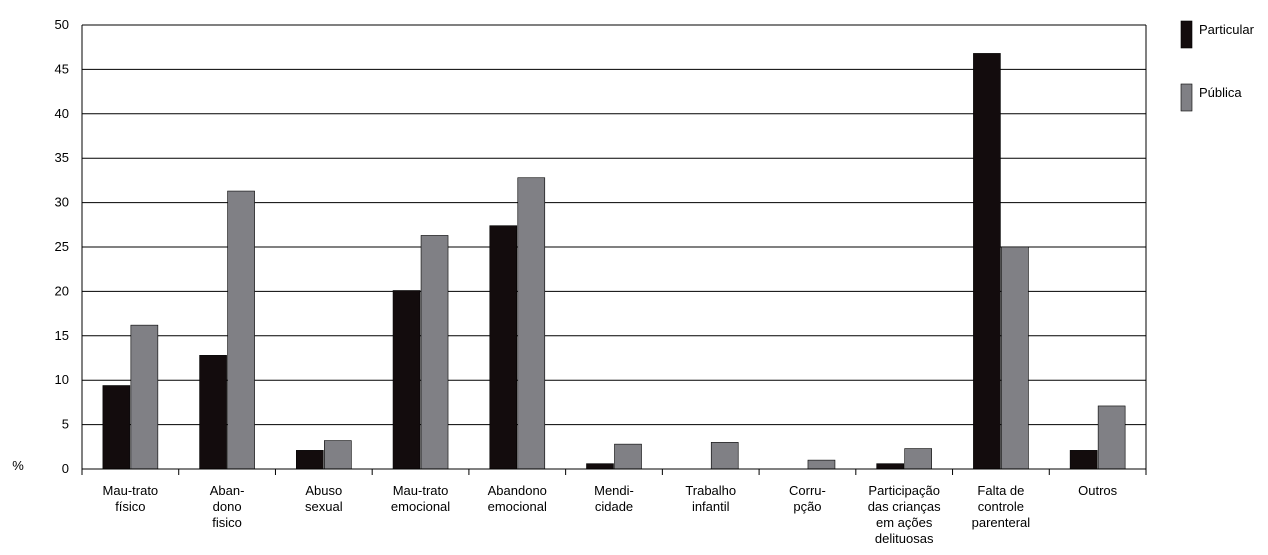 This screenshot has width=1268, height=555. What do you see at coordinates (710, 490) in the screenshot?
I see `category-label-line: Trabalho` at bounding box center [710, 490].